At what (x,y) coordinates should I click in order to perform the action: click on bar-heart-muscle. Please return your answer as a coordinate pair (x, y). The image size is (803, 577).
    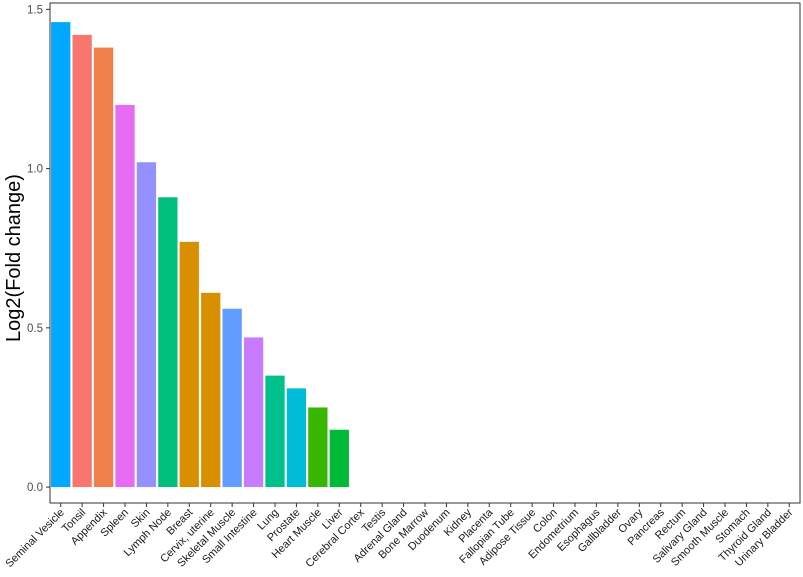
    Looking at the image, I should click on (318, 447).